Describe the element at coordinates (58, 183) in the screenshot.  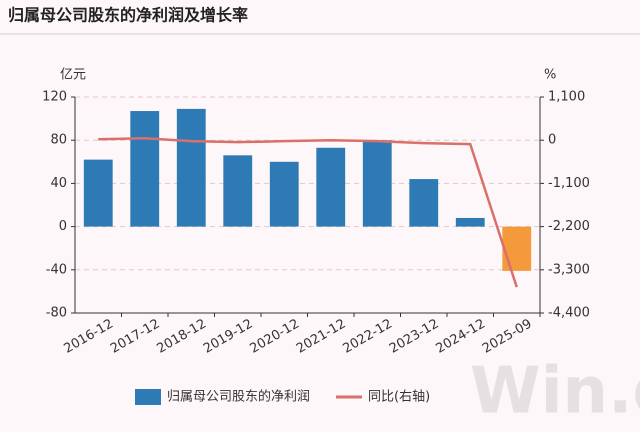
I see `y-tick-label: 40` at that location.